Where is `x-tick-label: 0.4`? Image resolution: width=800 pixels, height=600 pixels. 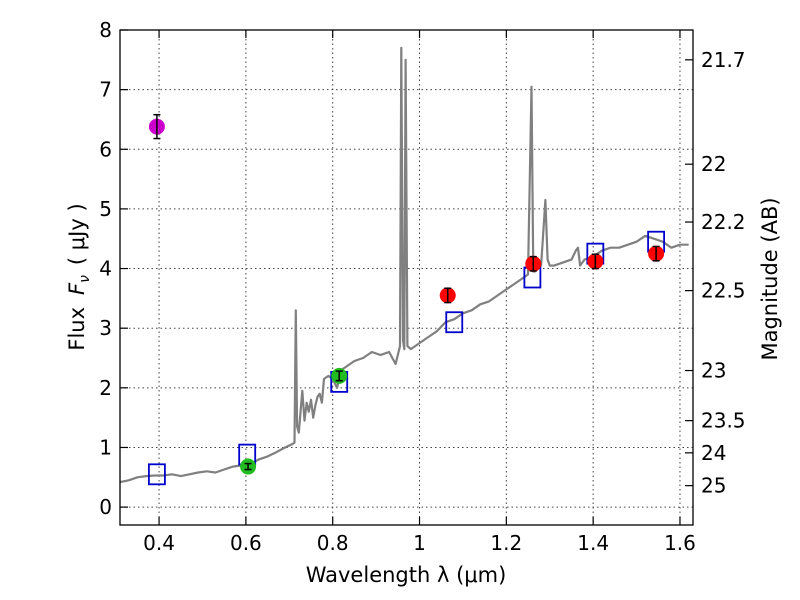 x-tick-label: 0.4 is located at coordinates (159, 543).